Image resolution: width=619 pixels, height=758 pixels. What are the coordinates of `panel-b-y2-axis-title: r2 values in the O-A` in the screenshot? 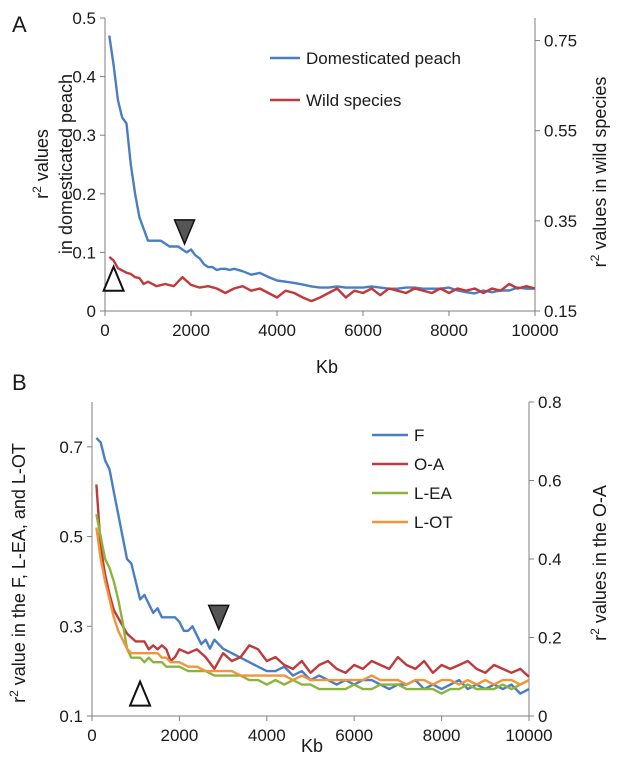 It's located at (599, 563).